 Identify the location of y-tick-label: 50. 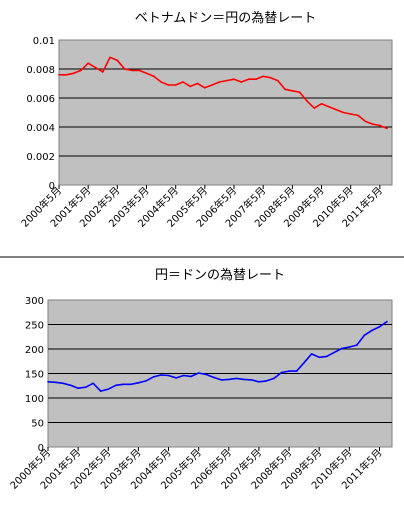
(37, 424).